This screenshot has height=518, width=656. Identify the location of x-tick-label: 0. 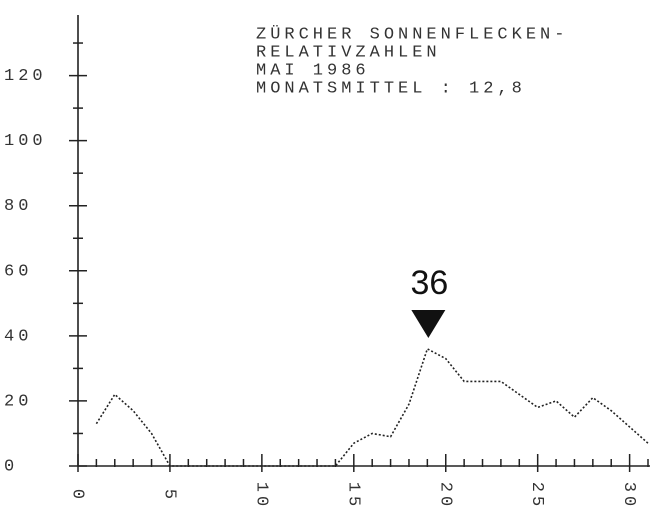
(77, 496).